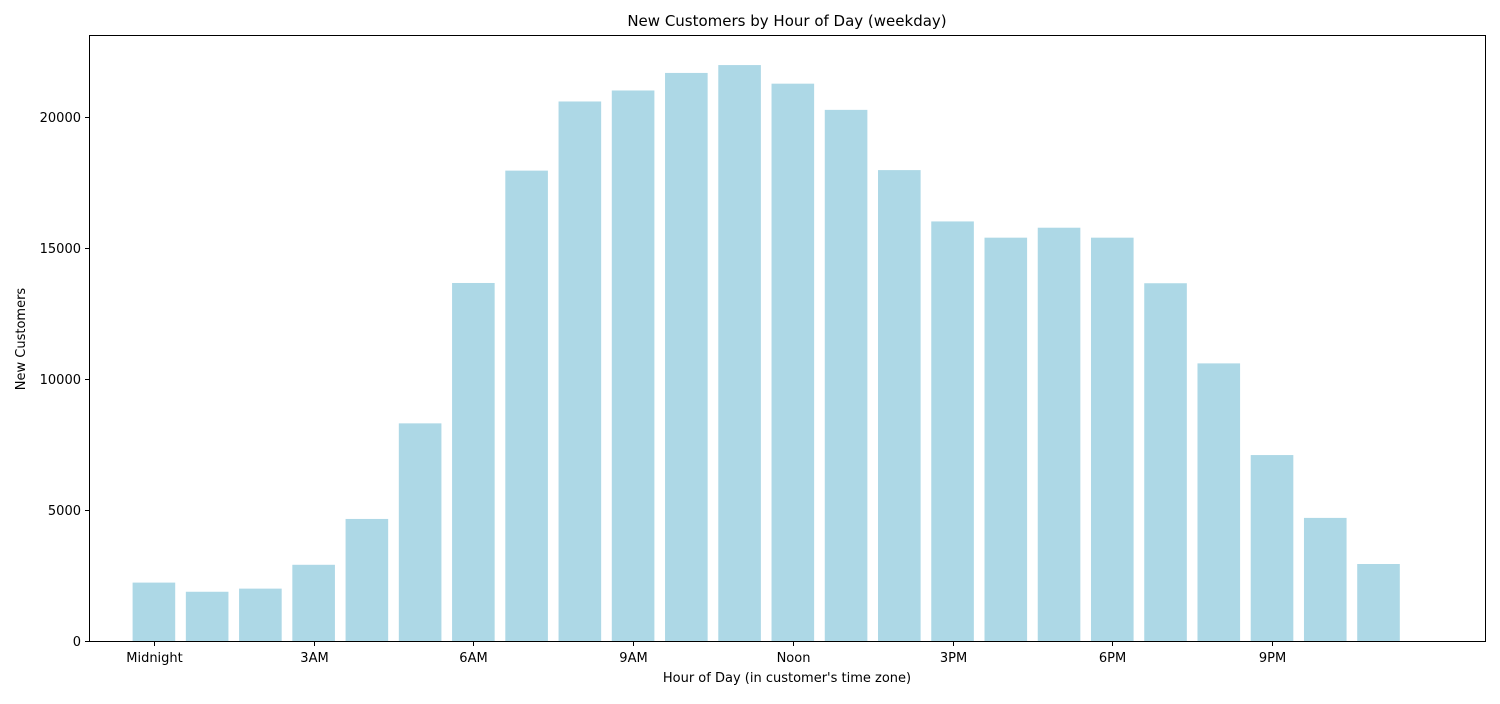 The height and width of the screenshot is (704, 1500). What do you see at coordinates (60, 118) in the screenshot?
I see `y-tick-label: 20000` at bounding box center [60, 118].